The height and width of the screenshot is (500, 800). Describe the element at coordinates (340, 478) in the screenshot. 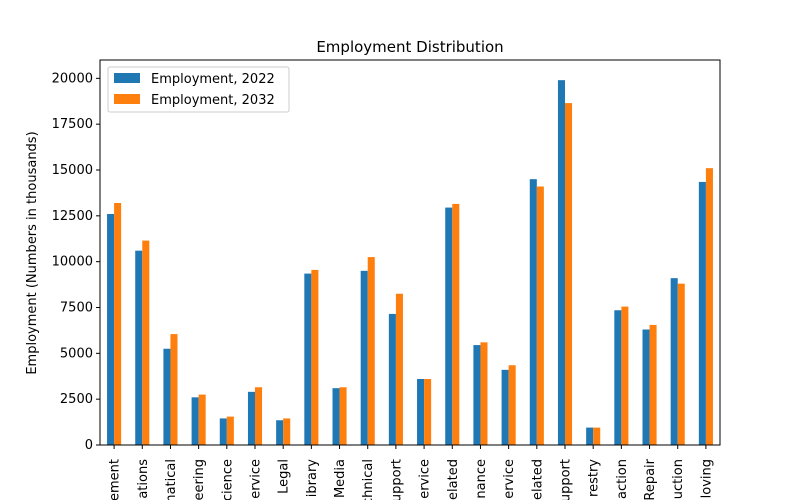

I see `x-tick-label-9: Media` at that location.